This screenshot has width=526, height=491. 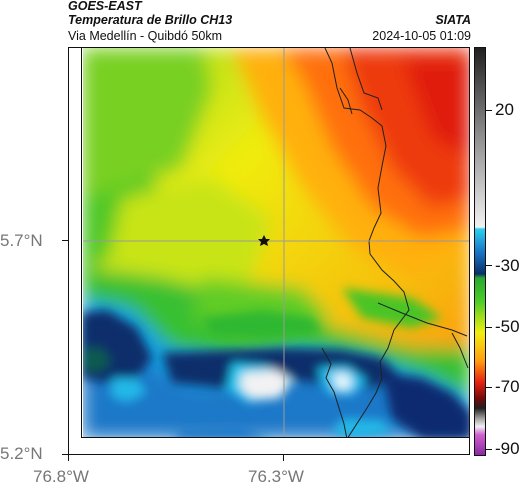 I want to click on colorbar-tick-minus30, so click(x=489, y=265).